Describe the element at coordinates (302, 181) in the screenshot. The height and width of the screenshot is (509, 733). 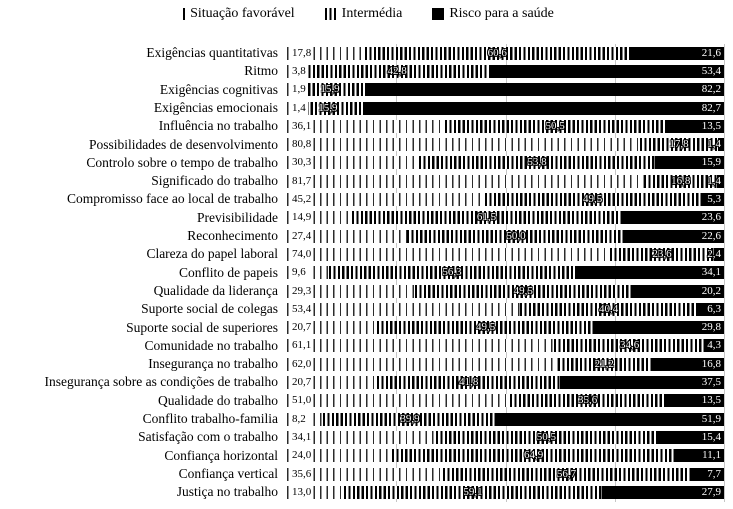
I see `value-label-favoravel: 81,7` at that location.